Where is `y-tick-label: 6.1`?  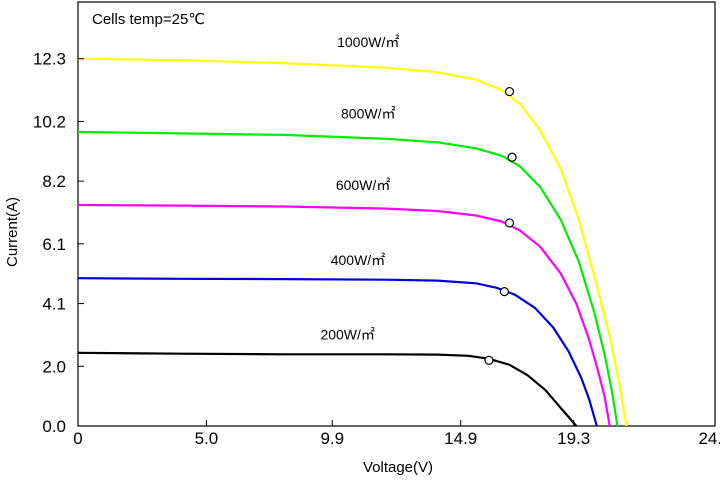 y-tick-label: 6.1 is located at coordinates (54, 244).